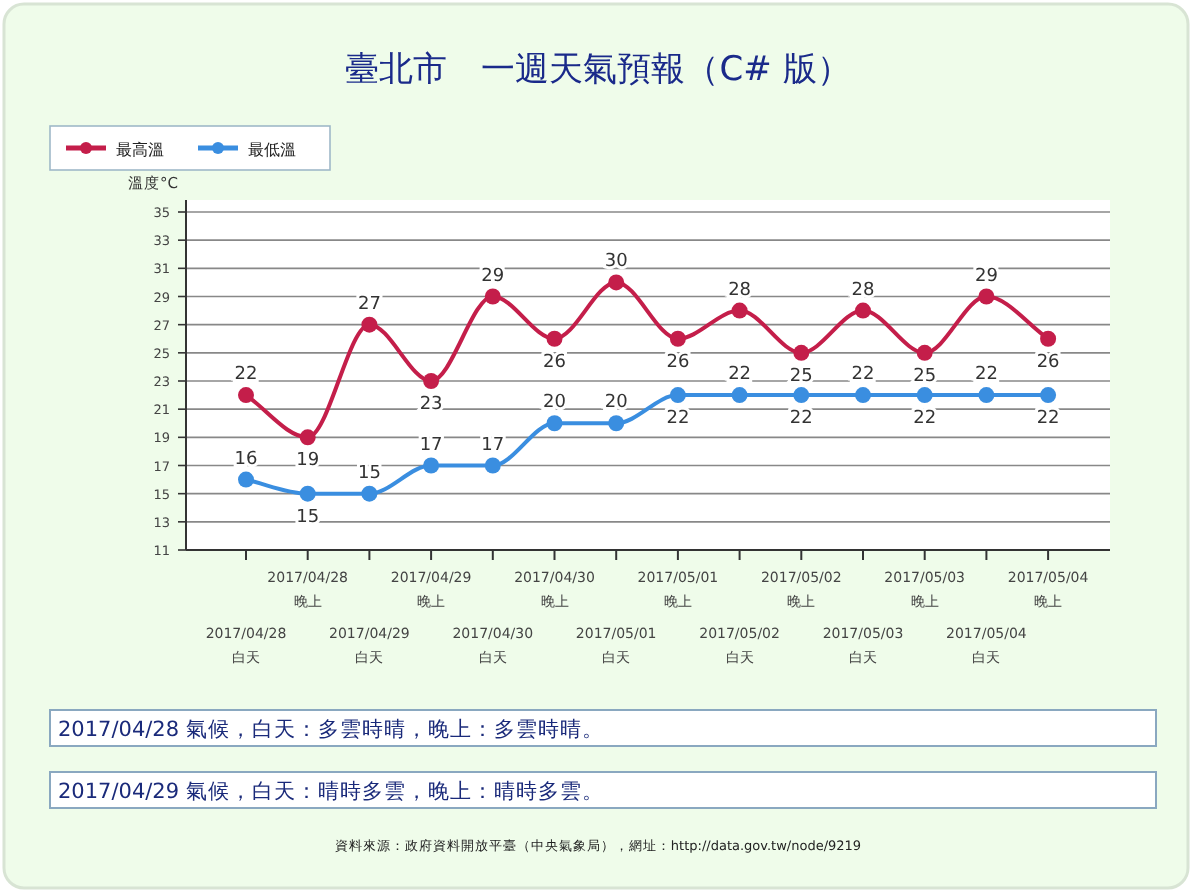 The image size is (1196, 896). I want to click on data-label: 27, so click(369, 304).